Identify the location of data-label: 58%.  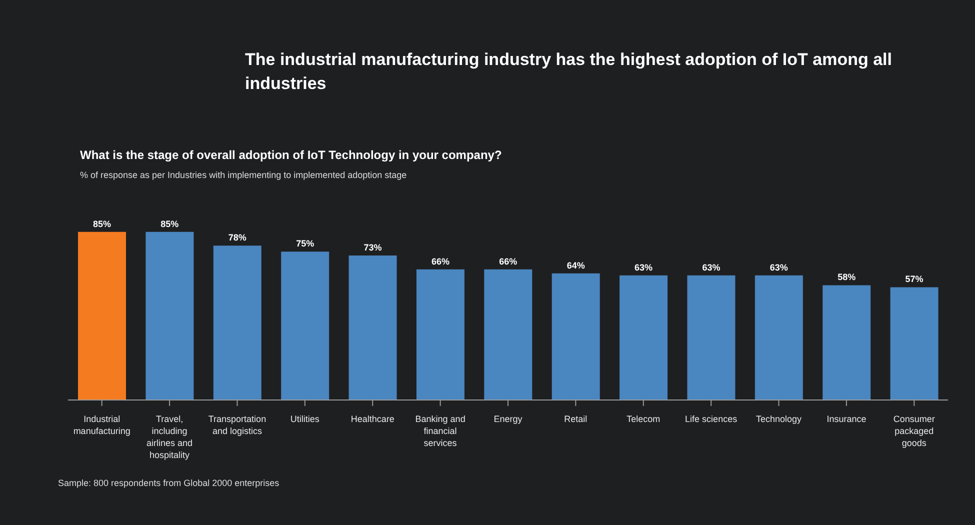
(847, 277).